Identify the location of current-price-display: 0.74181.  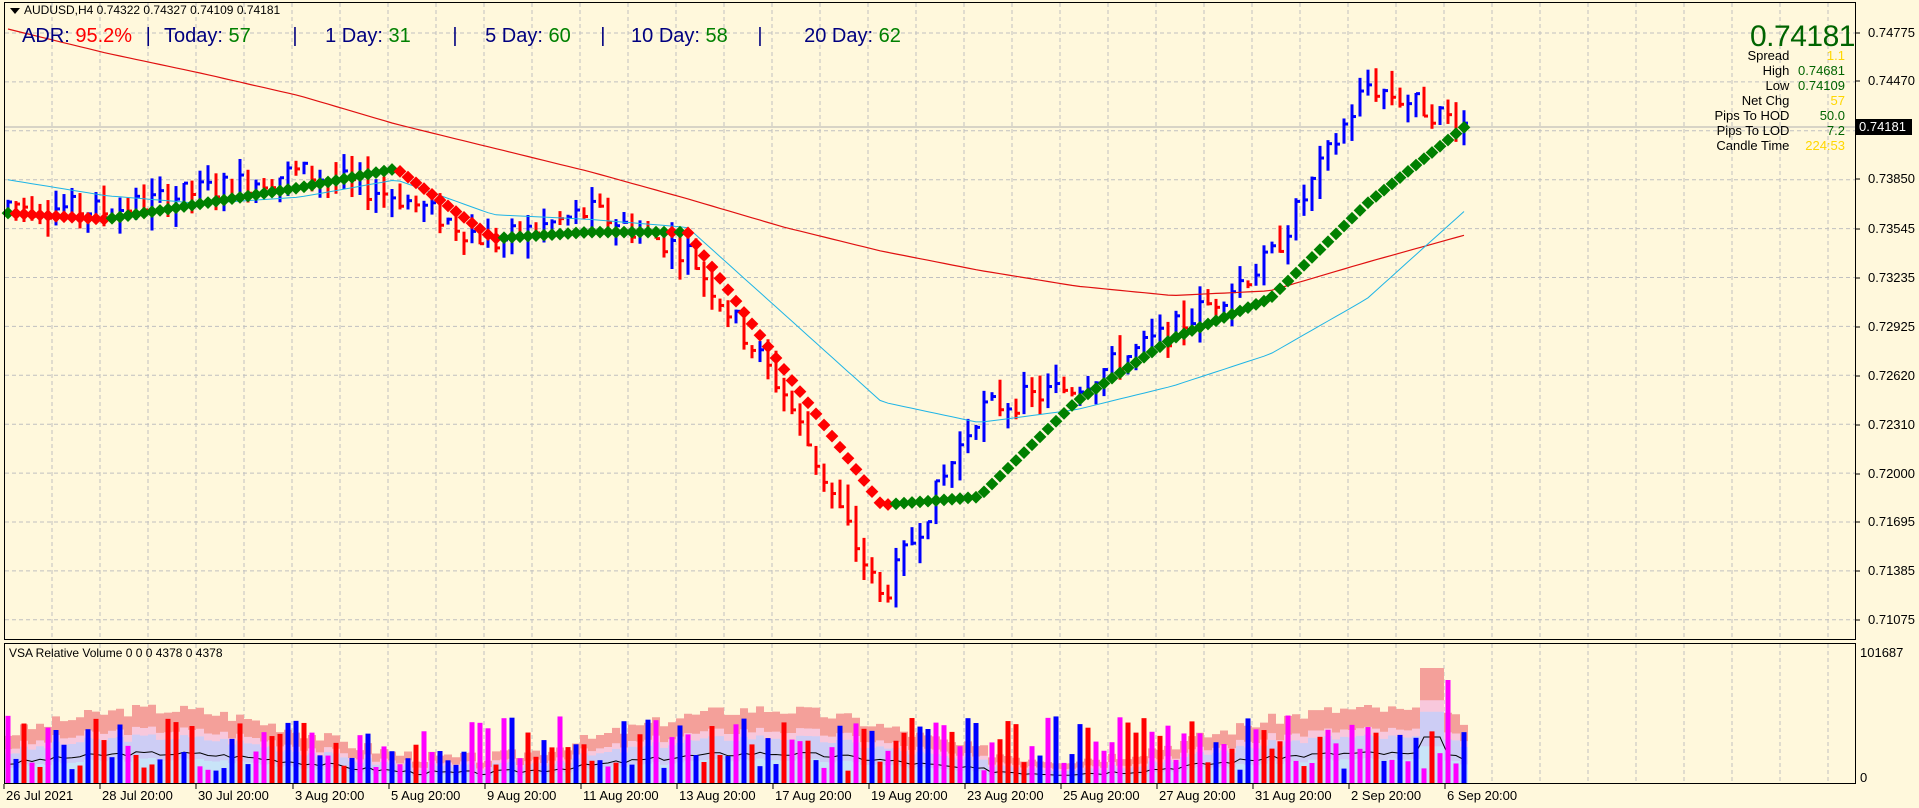
(1802, 36).